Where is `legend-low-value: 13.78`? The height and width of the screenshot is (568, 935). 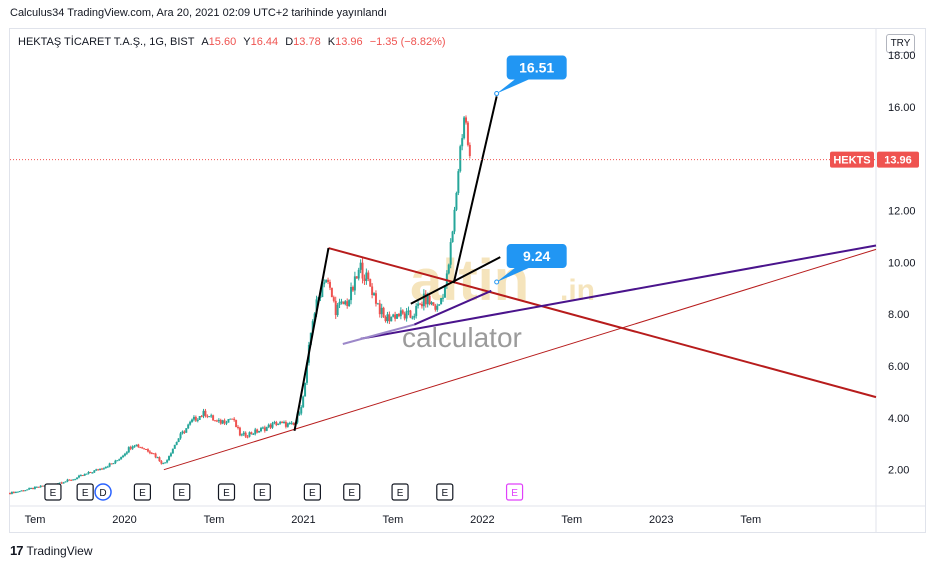 legend-low-value: 13.78 is located at coordinates (307, 42).